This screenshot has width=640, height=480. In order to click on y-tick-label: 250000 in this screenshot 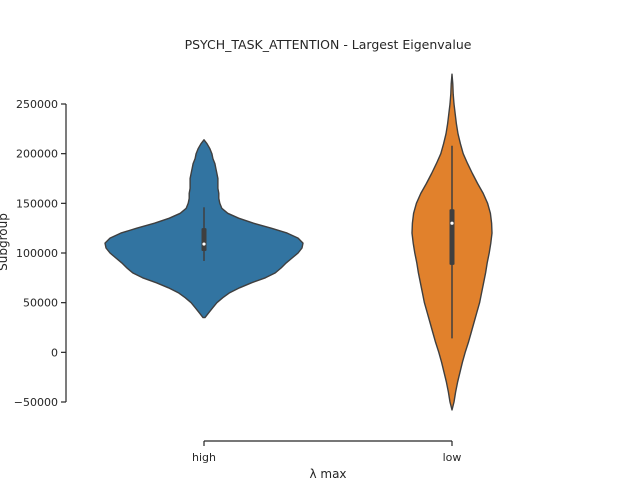, I will do `click(37, 104)`.